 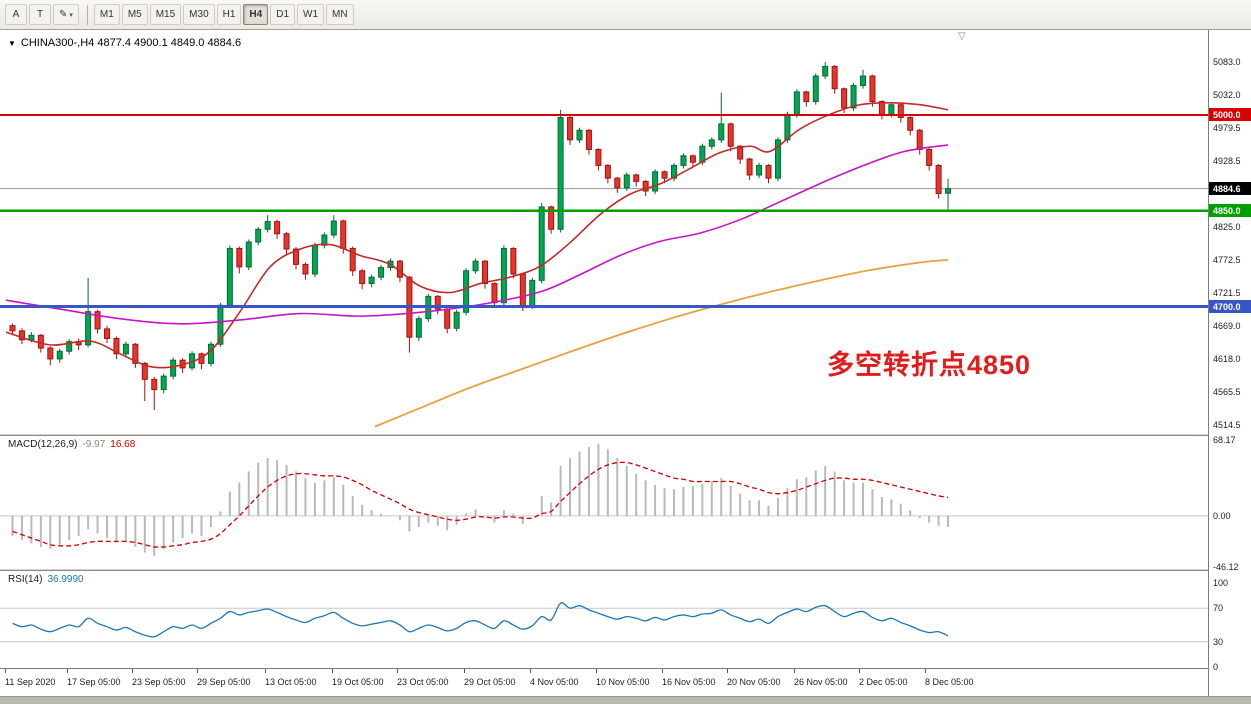 I want to click on macd-histogram, so click(x=480, y=499).